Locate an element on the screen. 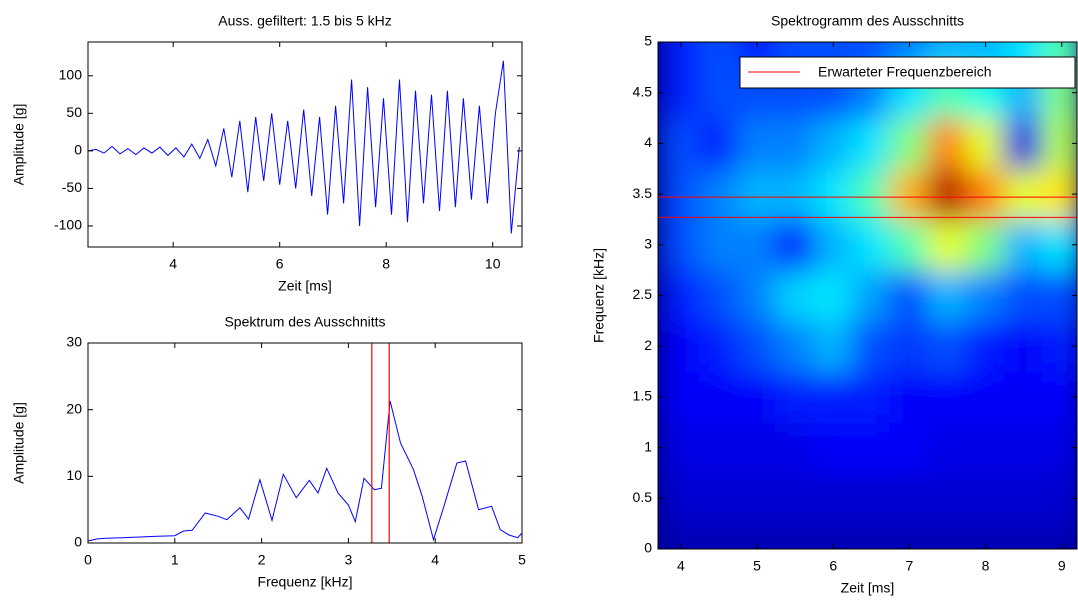 This screenshot has height=603, width=1078. x-tick-label: 10 is located at coordinates (493, 264).